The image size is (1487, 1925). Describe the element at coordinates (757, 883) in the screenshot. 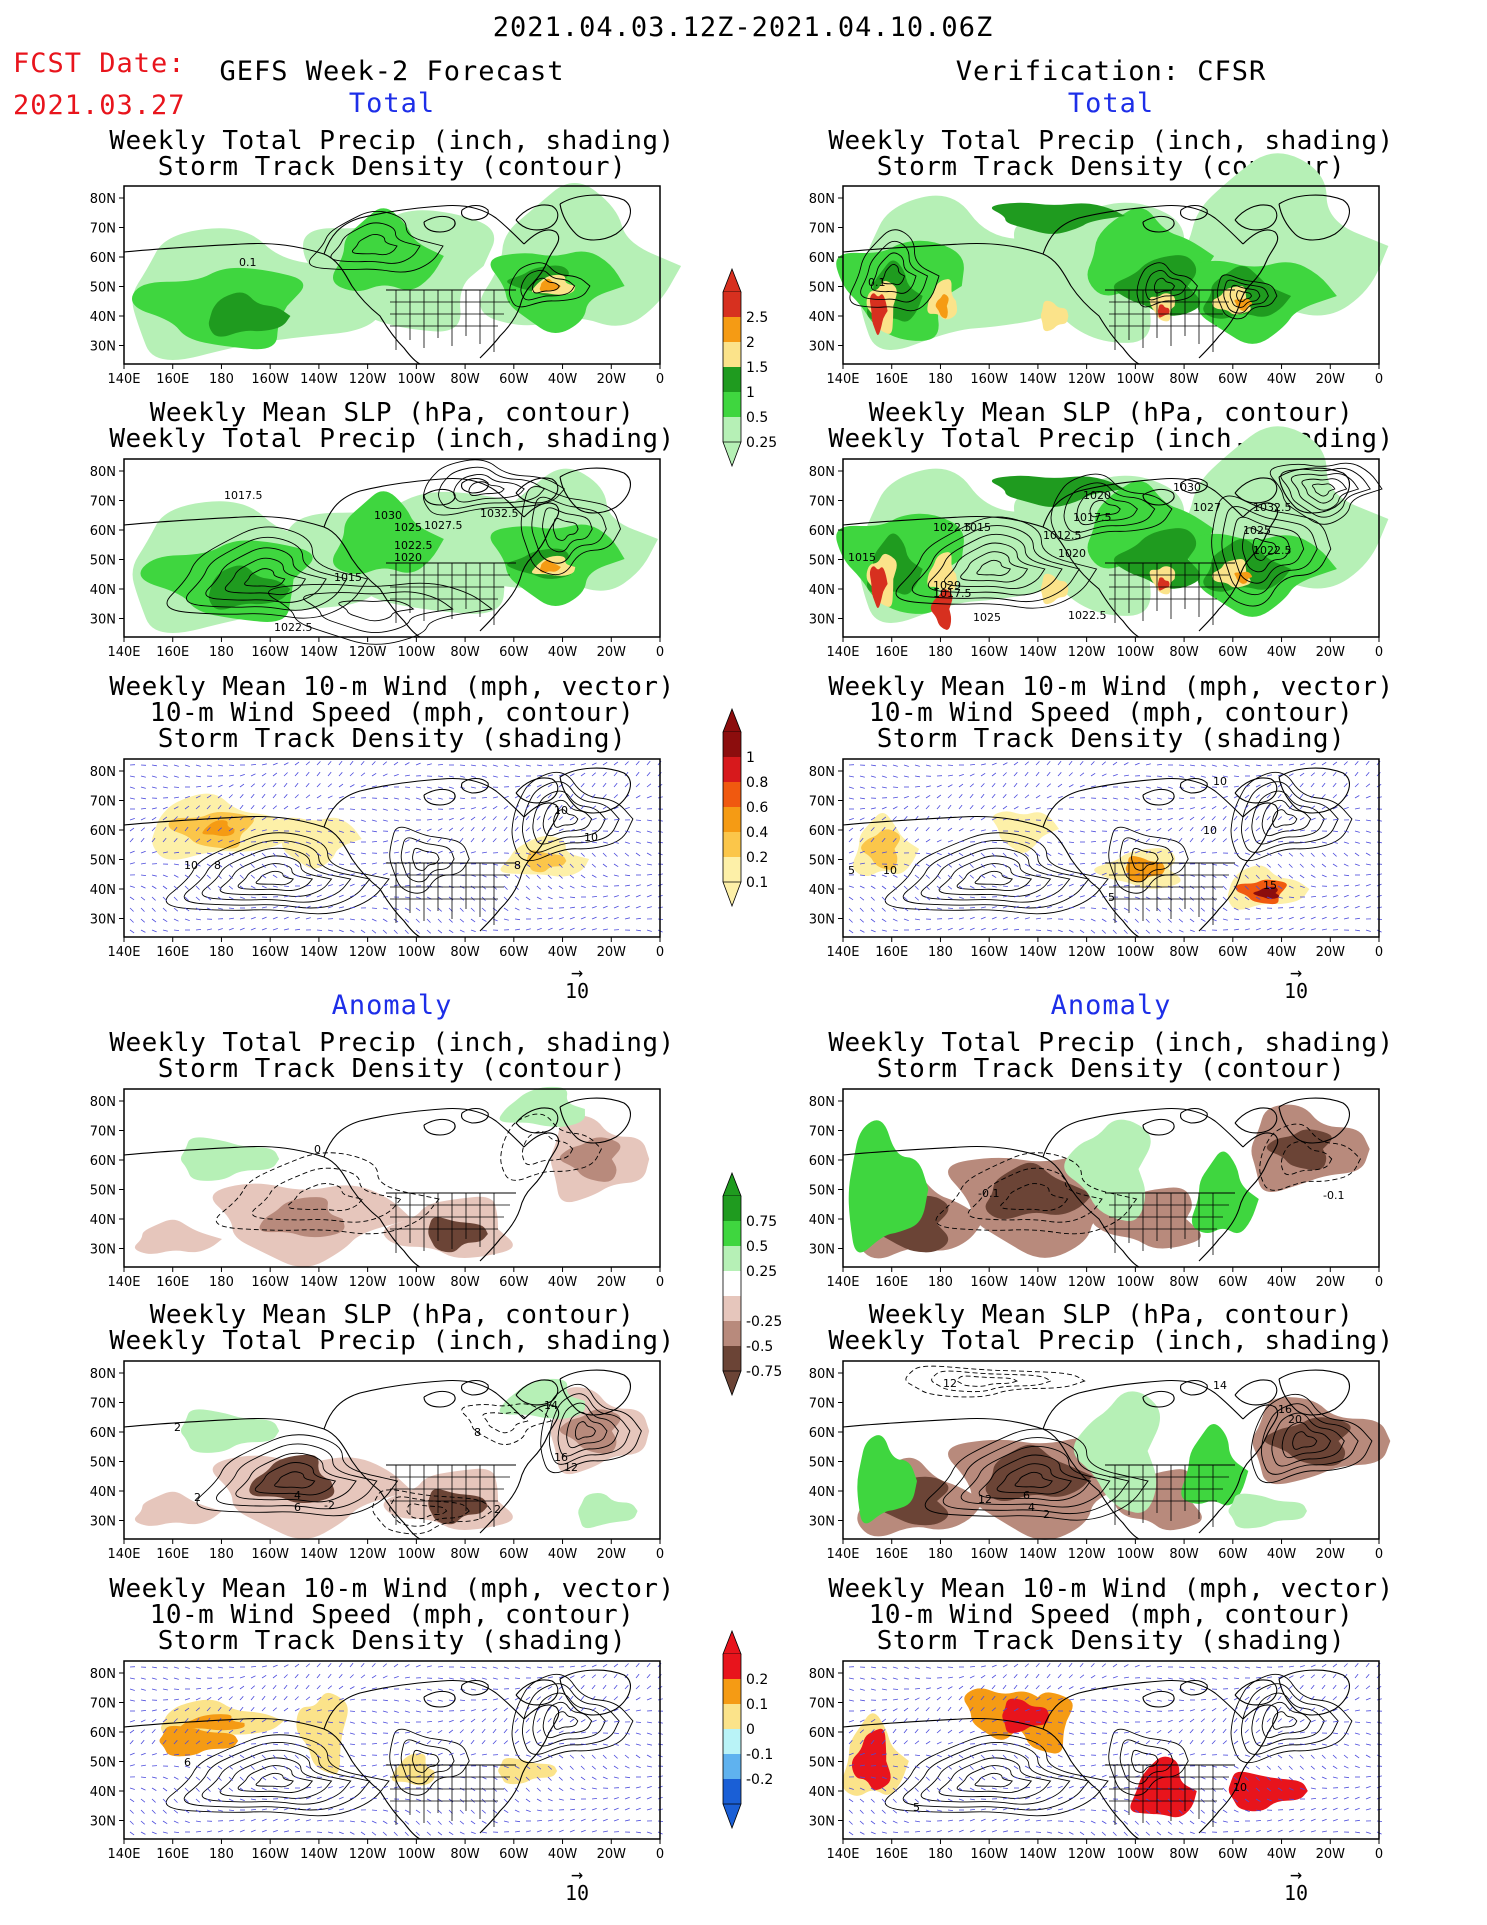

I see `colorbar-label: 0.1` at that location.